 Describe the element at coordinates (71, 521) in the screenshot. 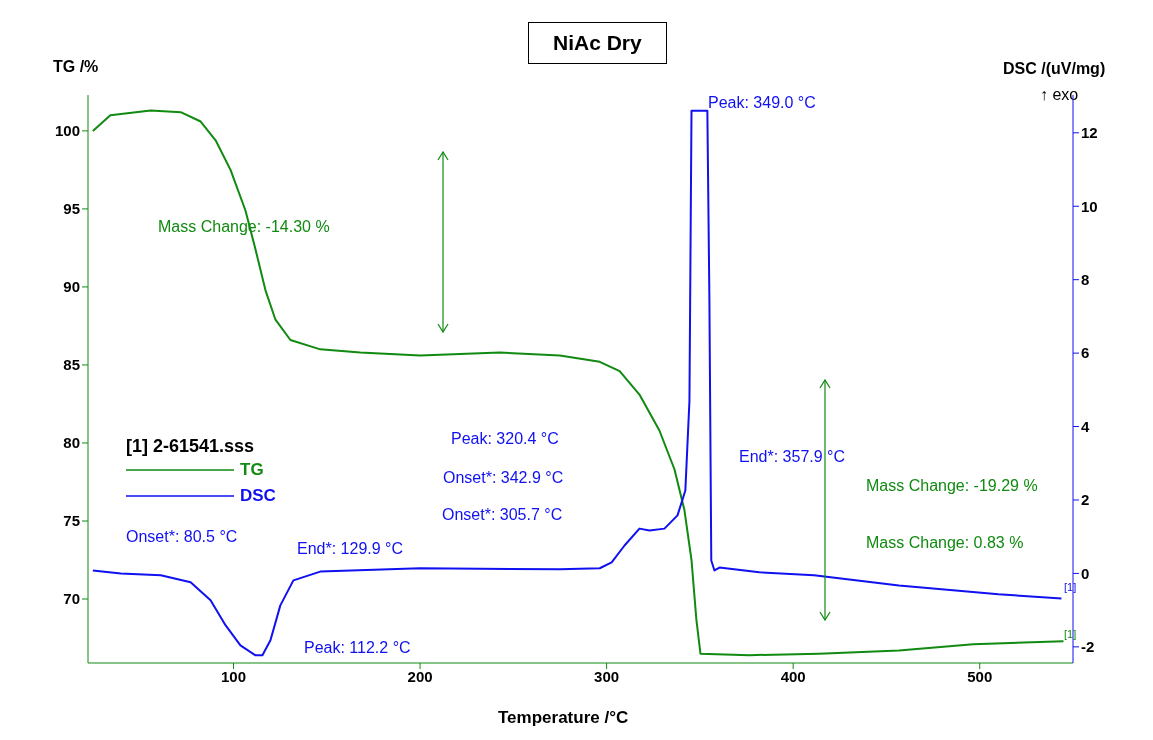

I see `y-tick-label: 75` at that location.